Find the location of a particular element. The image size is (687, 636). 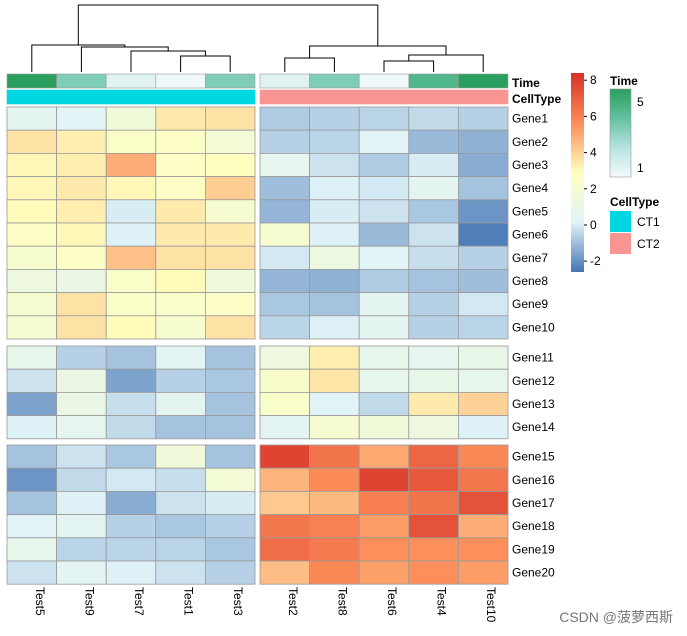

time-legend-max-label: 5 is located at coordinates (640, 102).